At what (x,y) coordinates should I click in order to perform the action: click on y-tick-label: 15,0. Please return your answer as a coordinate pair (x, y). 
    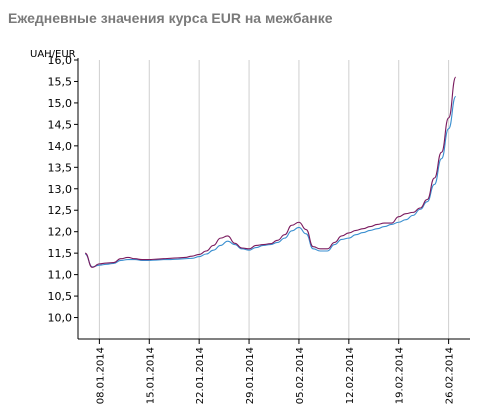
    Looking at the image, I should click on (60, 103).